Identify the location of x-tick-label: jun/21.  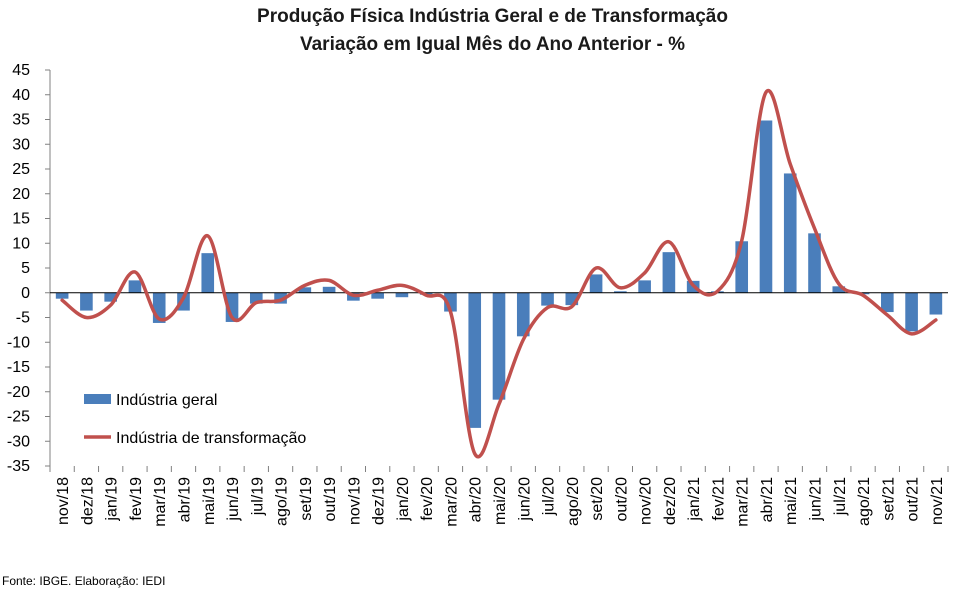
(816, 499).